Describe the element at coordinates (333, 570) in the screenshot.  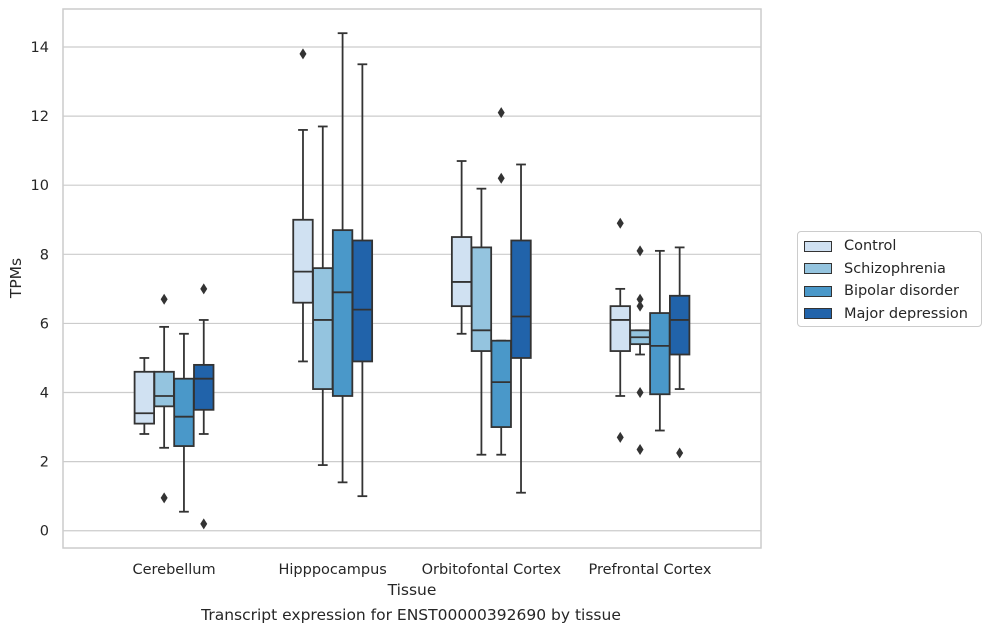
I see `x-tick-label: Hipppocampus` at that location.